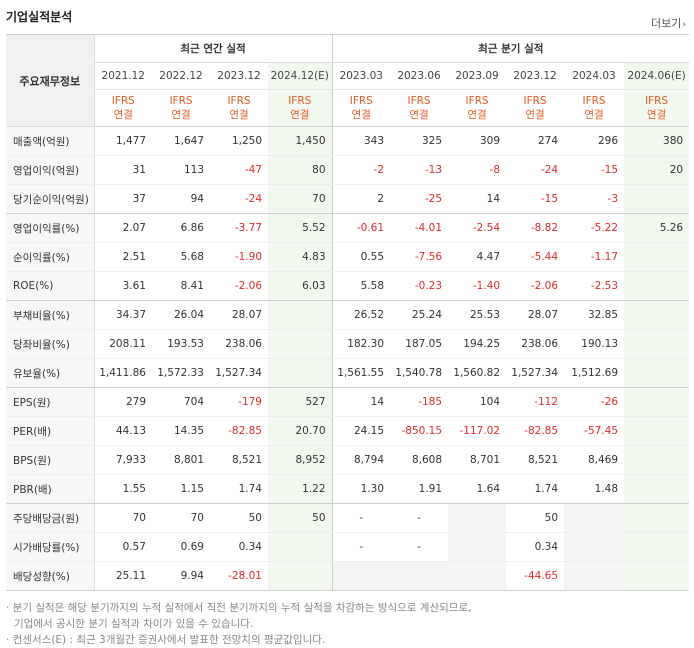  I want to click on row-label: 영업이익률(%), so click(50, 228).